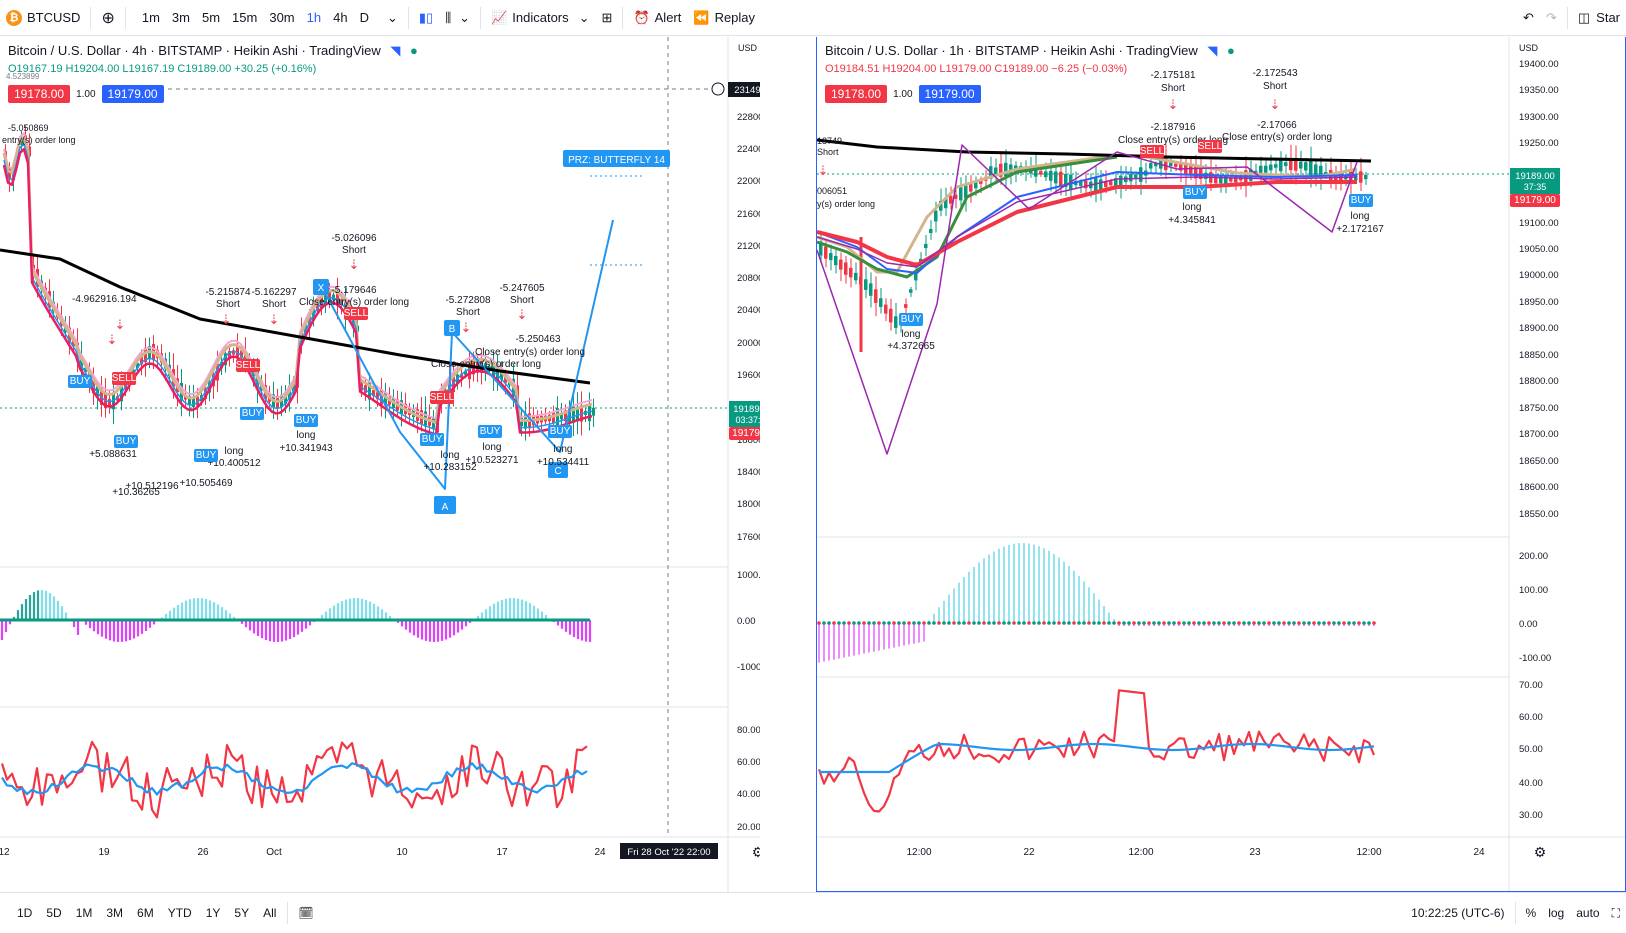  What do you see at coordinates (1210, 146) in the screenshot?
I see `sell-label: SELL` at bounding box center [1210, 146].